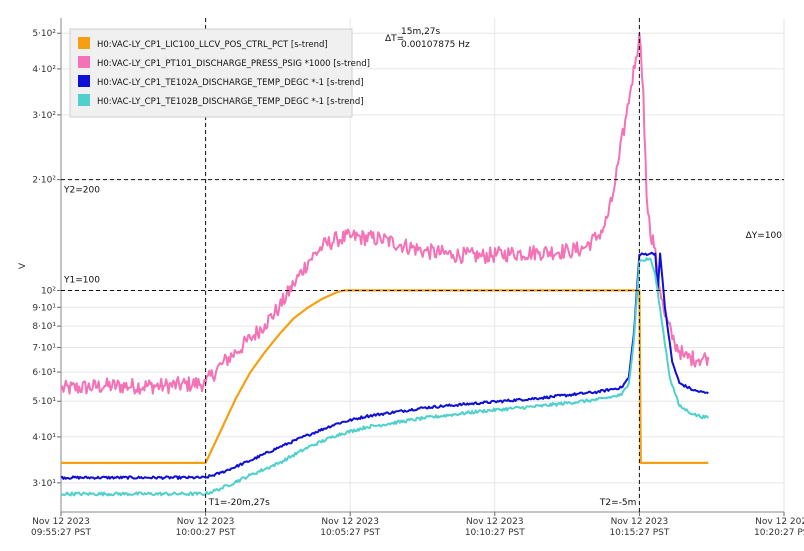 This screenshot has width=804, height=551. Describe the element at coordinates (44, 181) in the screenshot. I see `y-tick-label: 2·10²` at that location.